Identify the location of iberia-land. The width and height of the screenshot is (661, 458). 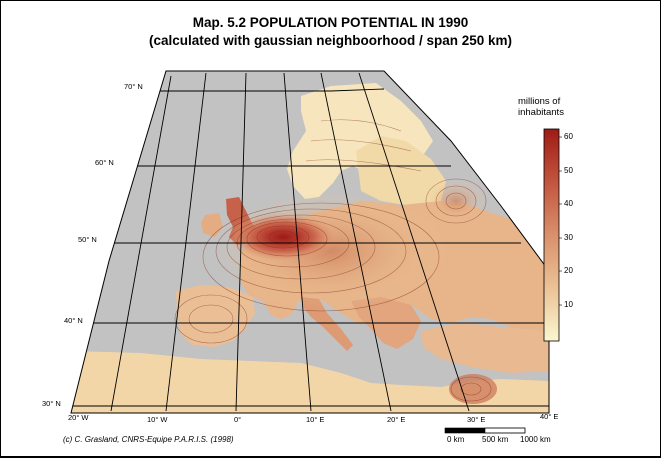
(215, 316).